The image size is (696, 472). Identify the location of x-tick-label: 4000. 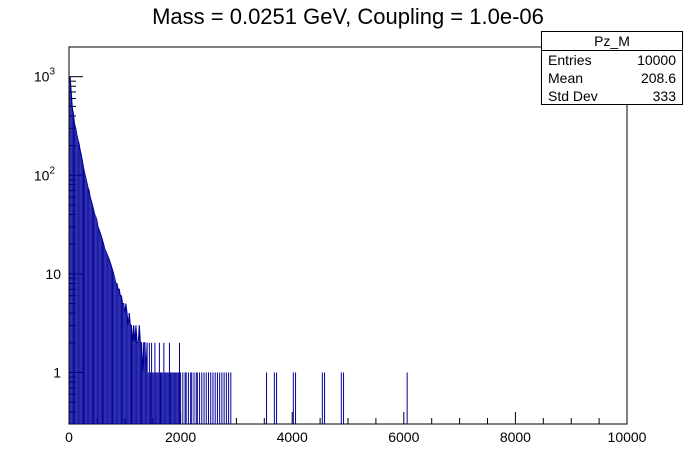
(292, 437).